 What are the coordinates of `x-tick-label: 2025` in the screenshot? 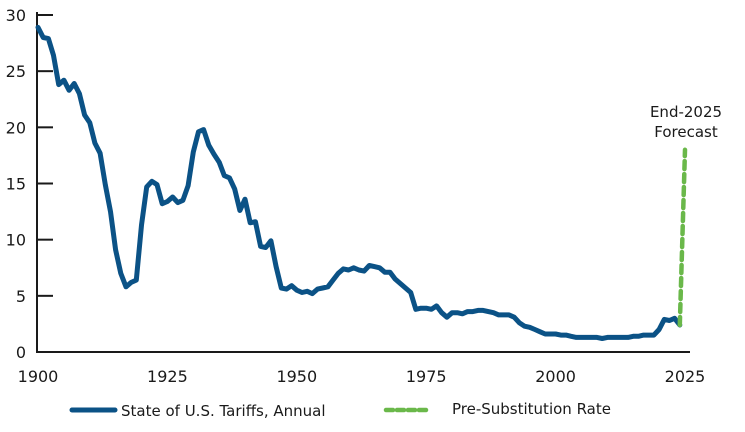 It's located at (685, 376).